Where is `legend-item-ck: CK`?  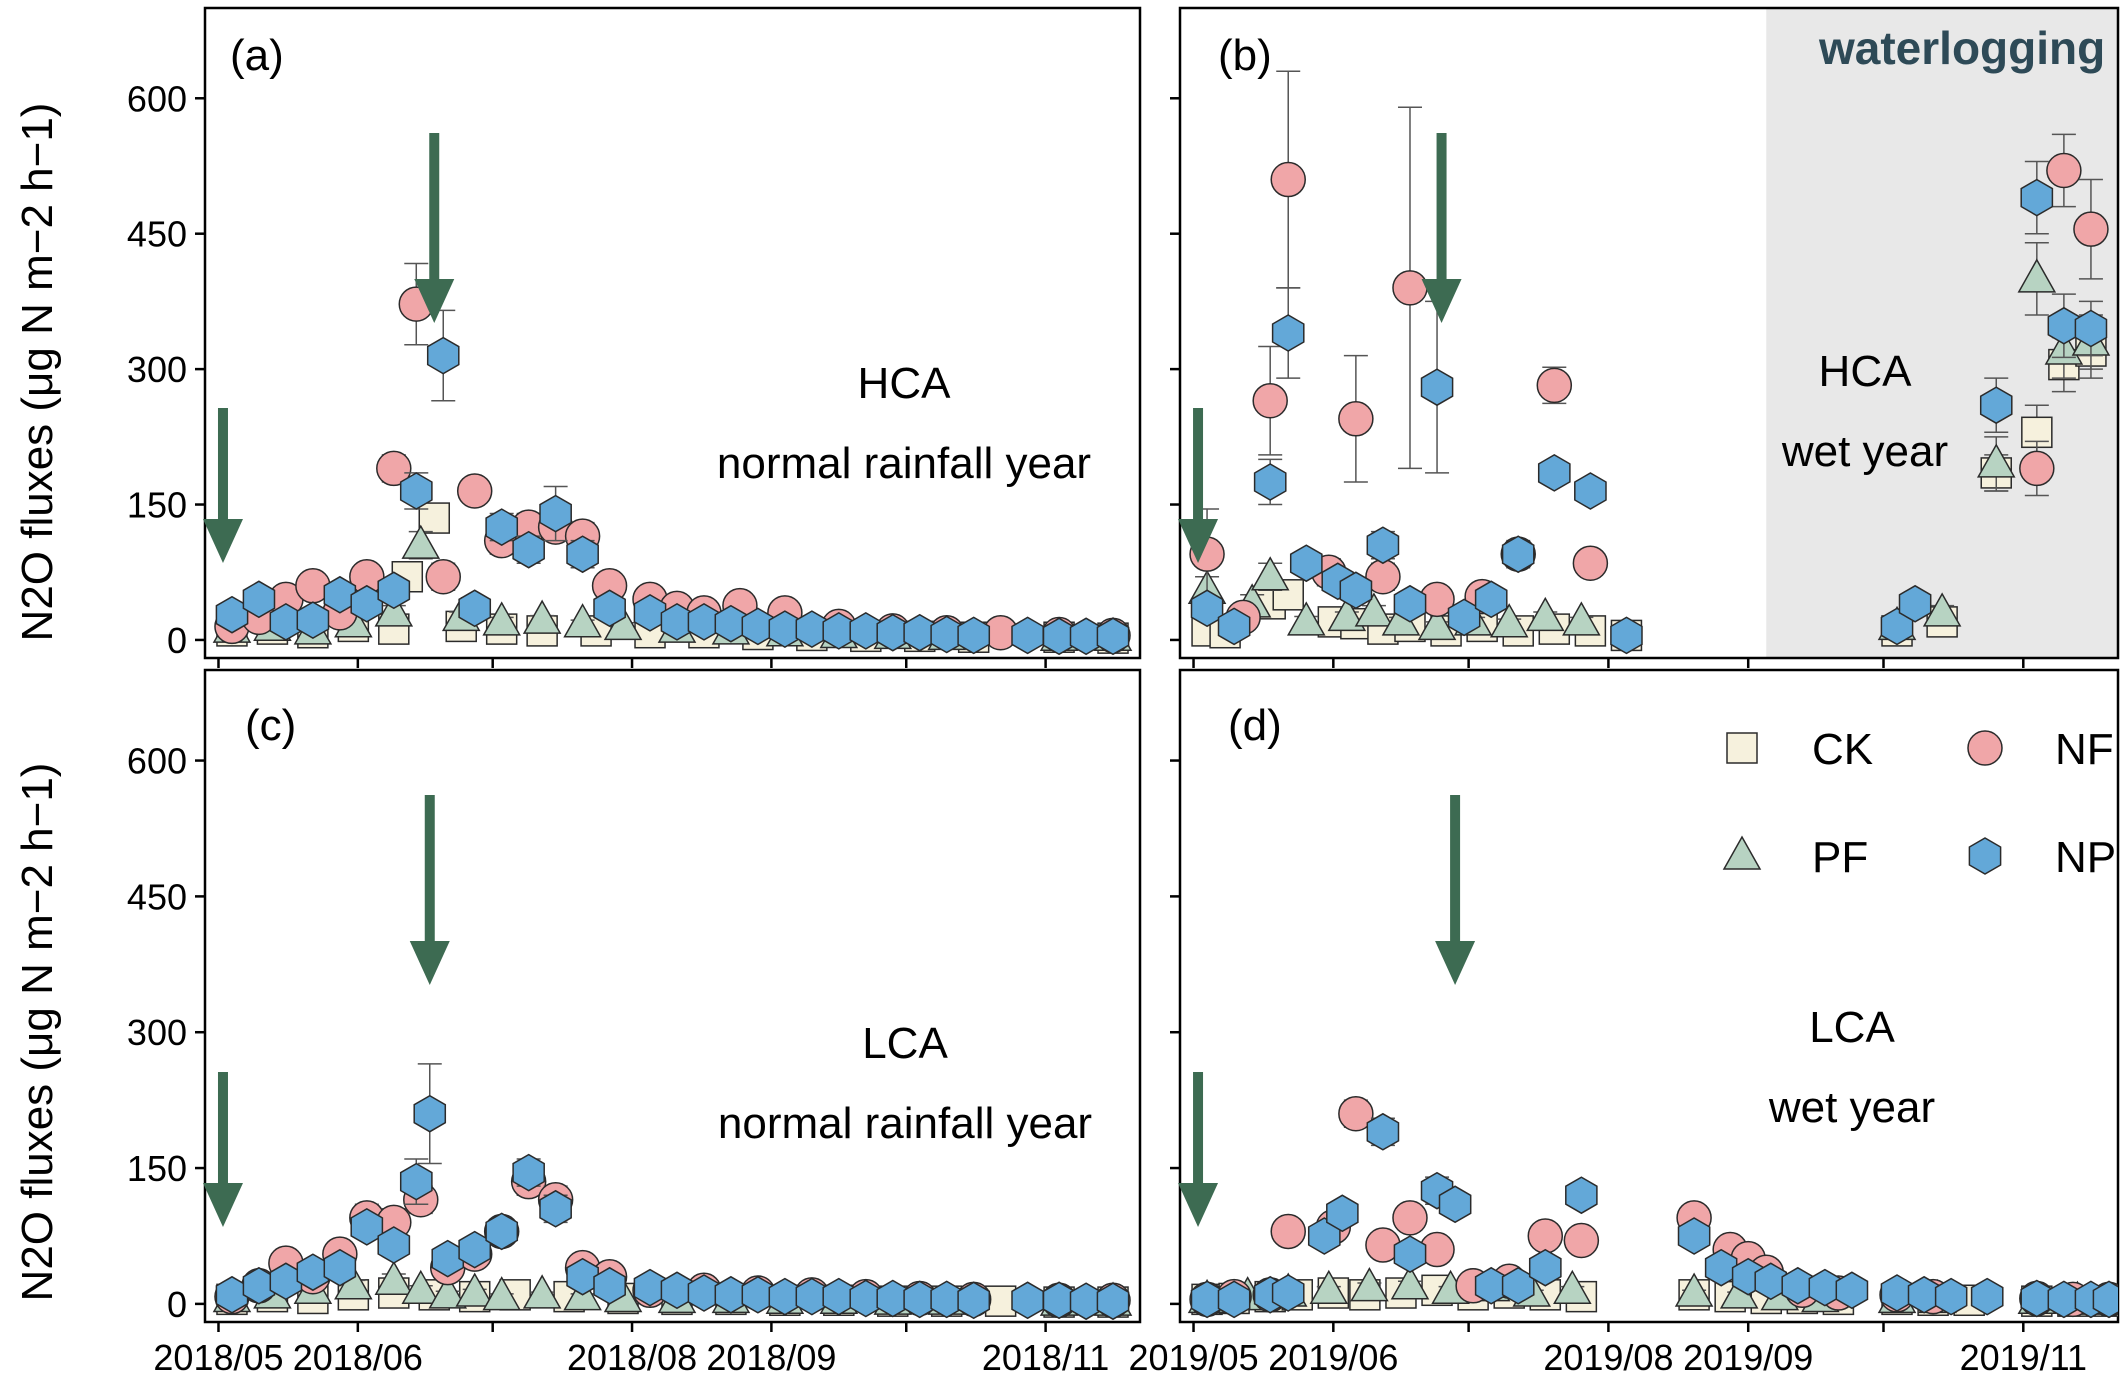
legend-item-ck: CK is located at coordinates (1799, 749).